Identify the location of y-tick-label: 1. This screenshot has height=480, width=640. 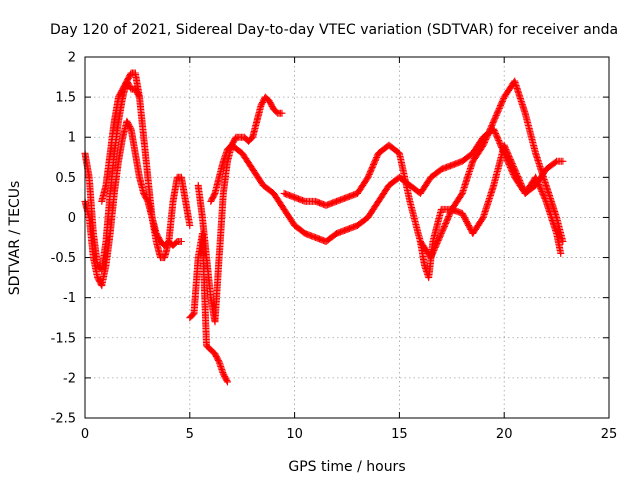
(72, 138).